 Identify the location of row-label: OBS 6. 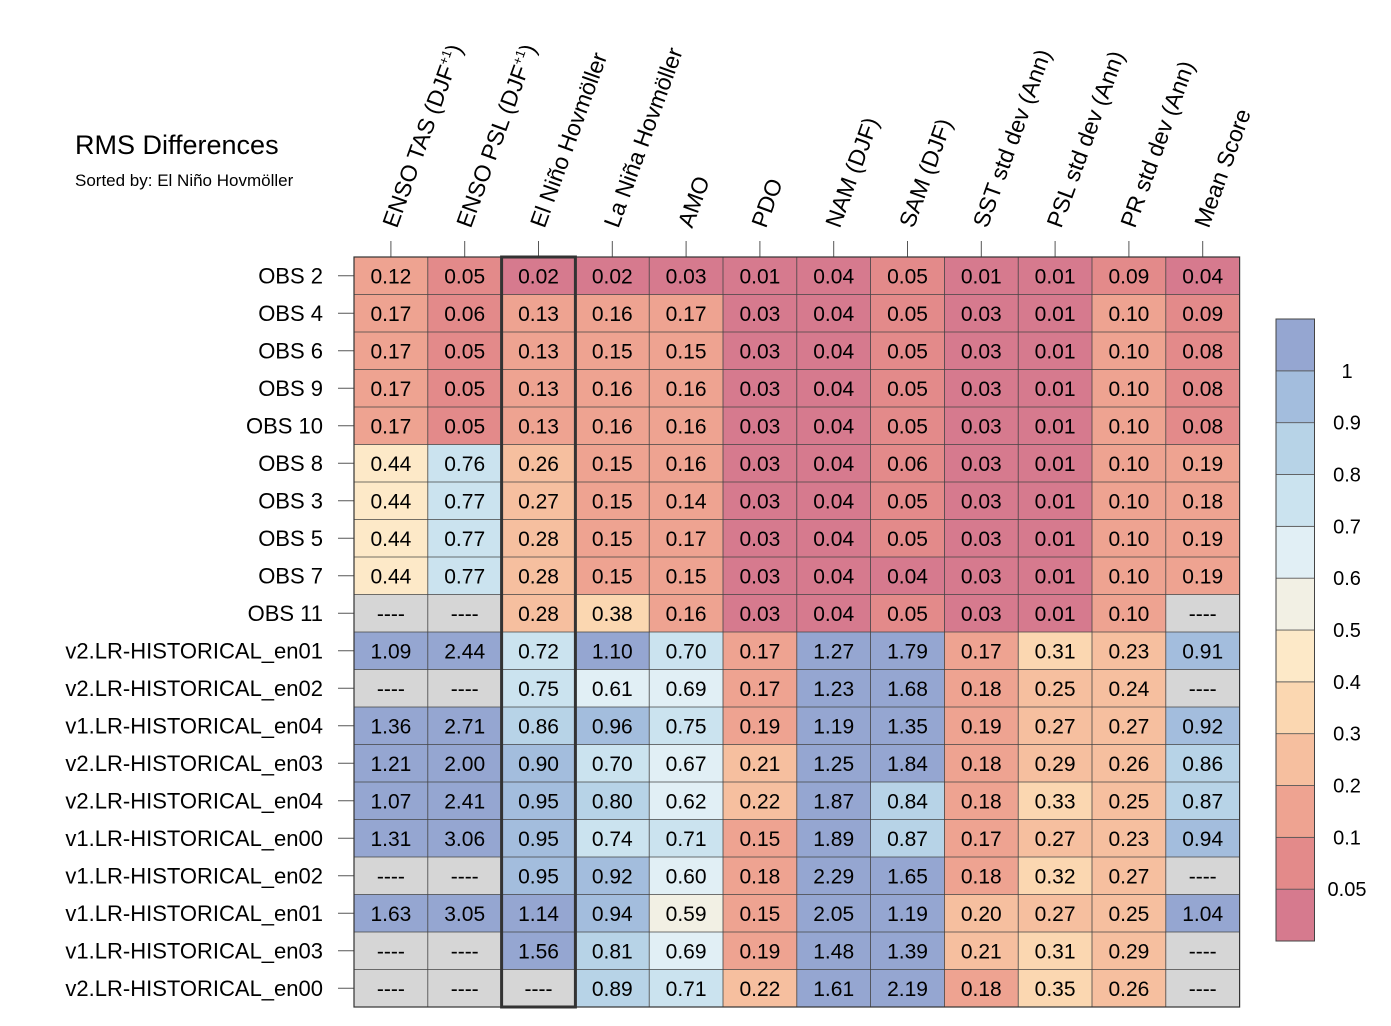
(290, 350).